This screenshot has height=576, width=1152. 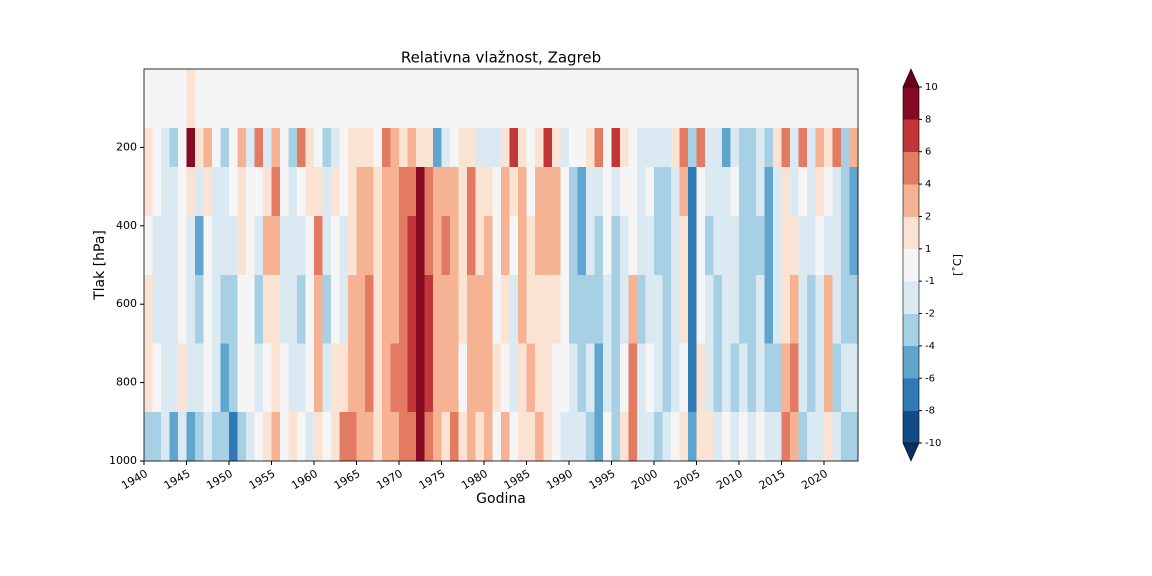 What do you see at coordinates (928, 184) in the screenshot?
I see `colorbar-tick-label: 4` at bounding box center [928, 184].